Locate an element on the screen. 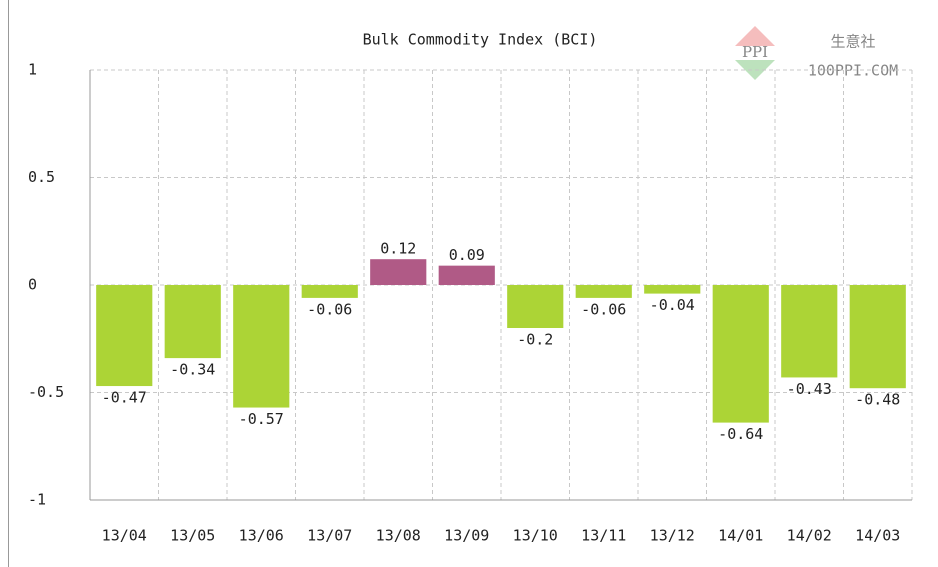 The image size is (938, 567). value-label: 0.12 is located at coordinates (398, 249).